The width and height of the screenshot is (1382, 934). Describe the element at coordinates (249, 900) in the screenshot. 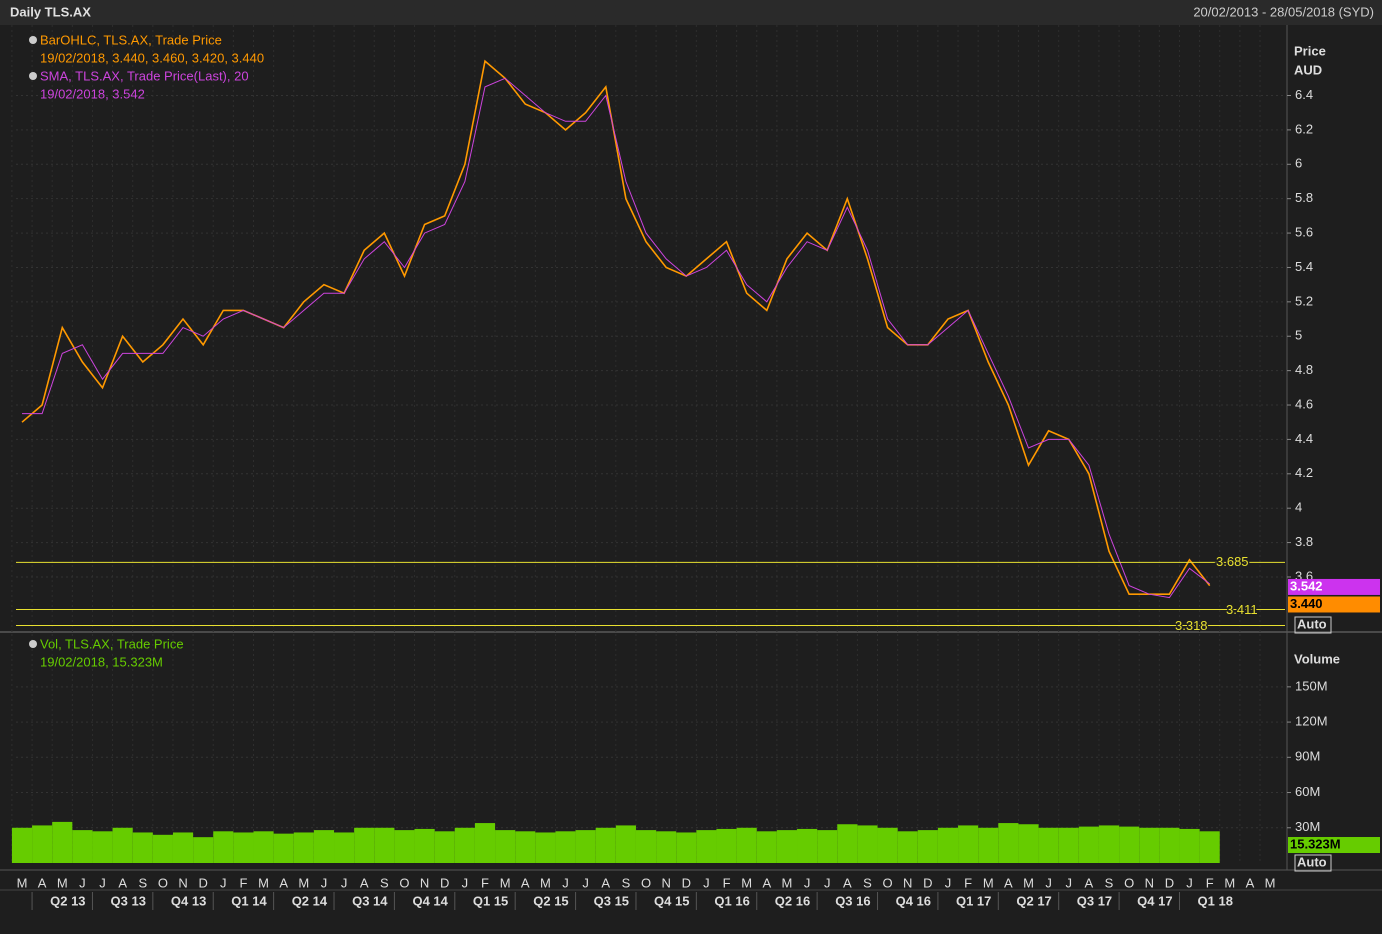

I see `quarter-label: Q1 14` at that location.